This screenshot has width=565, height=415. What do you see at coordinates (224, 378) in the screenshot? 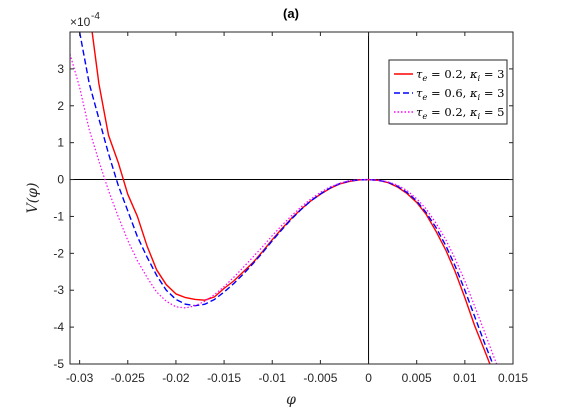
I see `x-tick-label: -0.015` at bounding box center [224, 378].